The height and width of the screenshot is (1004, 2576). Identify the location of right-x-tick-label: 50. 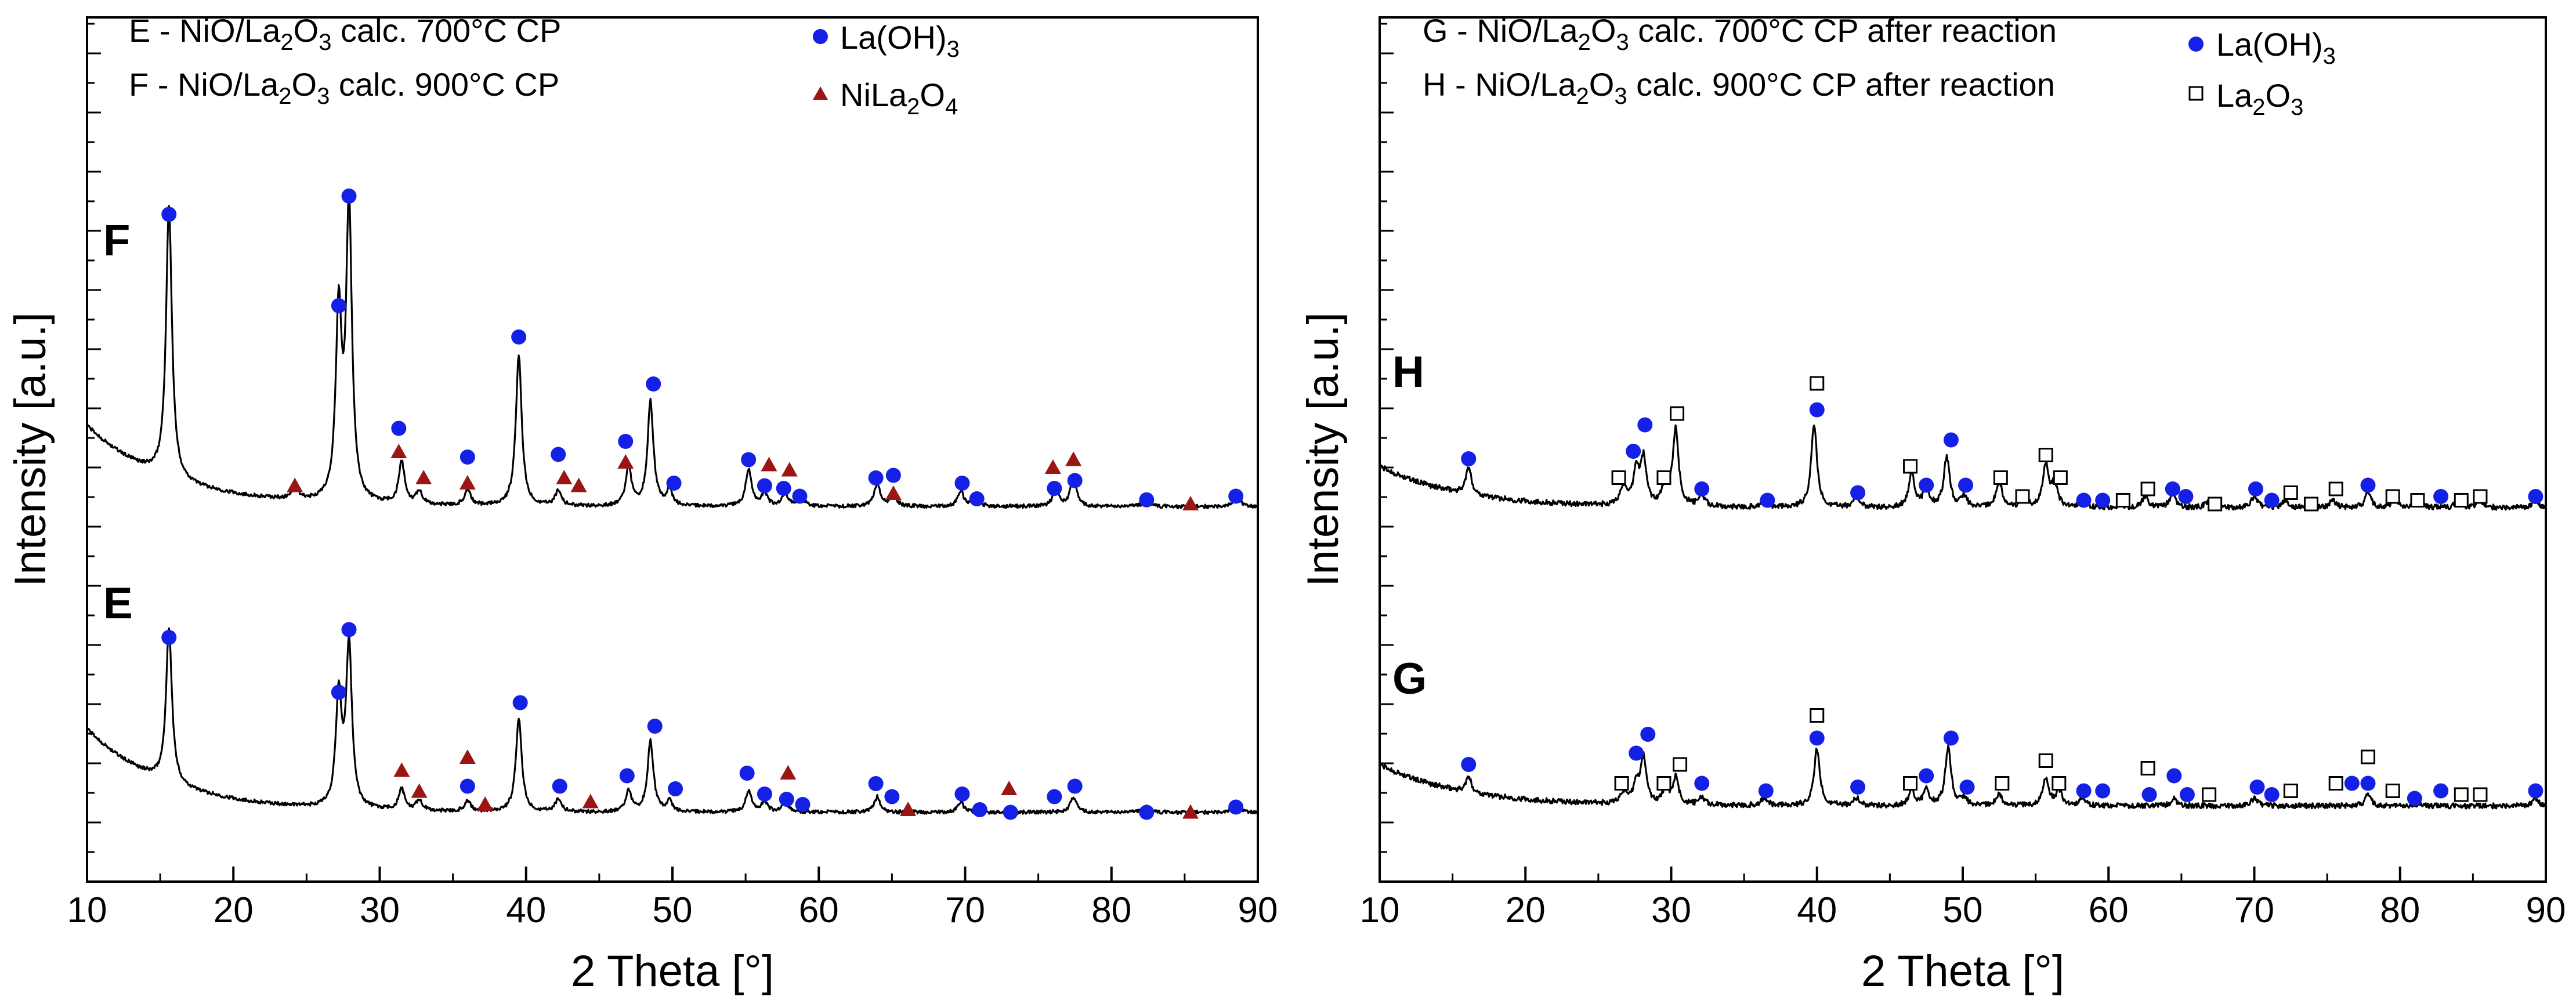
(1963, 910).